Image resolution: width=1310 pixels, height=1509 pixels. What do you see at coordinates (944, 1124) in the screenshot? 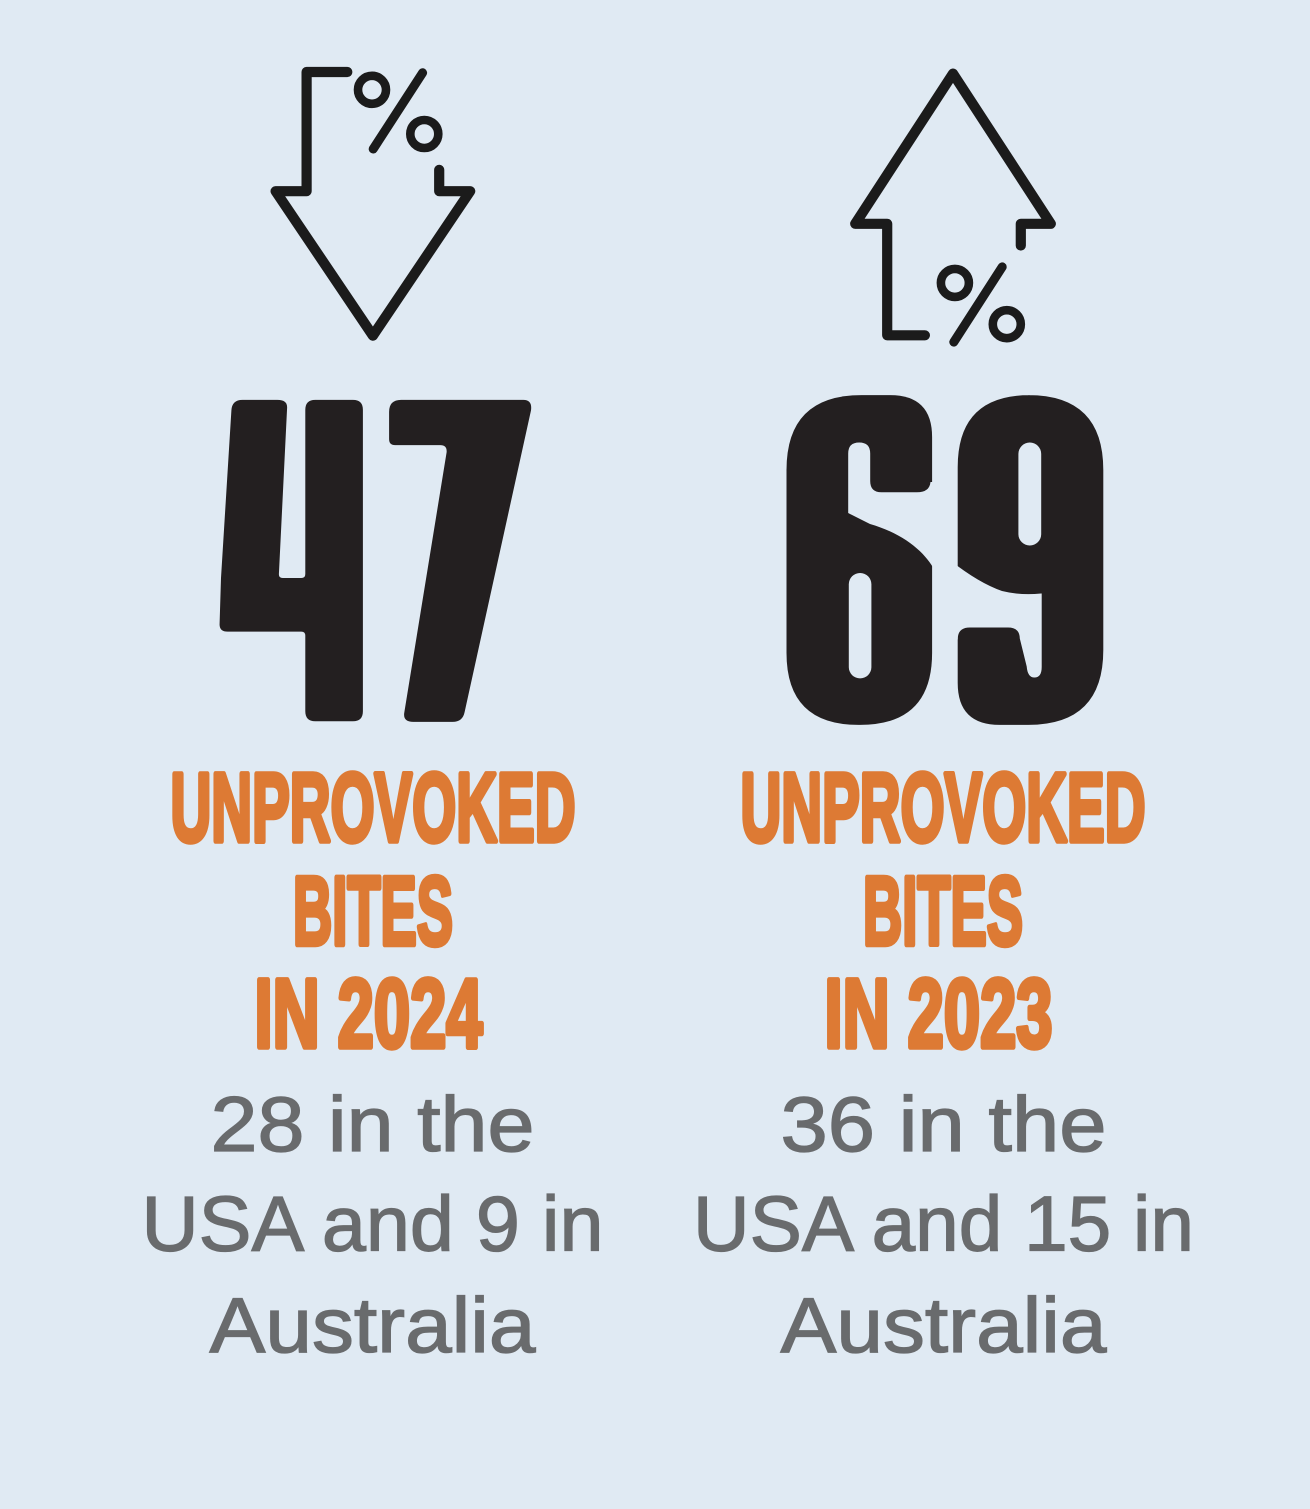
I see `svg-text: 36 in the` at bounding box center [944, 1124].